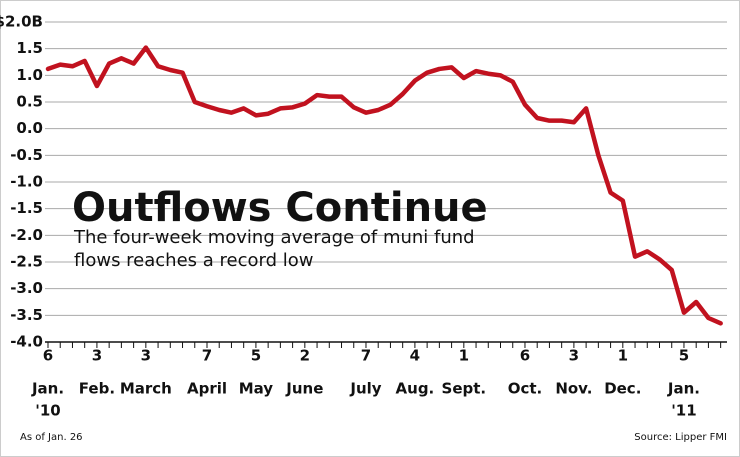  What do you see at coordinates (26, 155) in the screenshot?
I see `y-tick-label: -0.5` at bounding box center [26, 155].